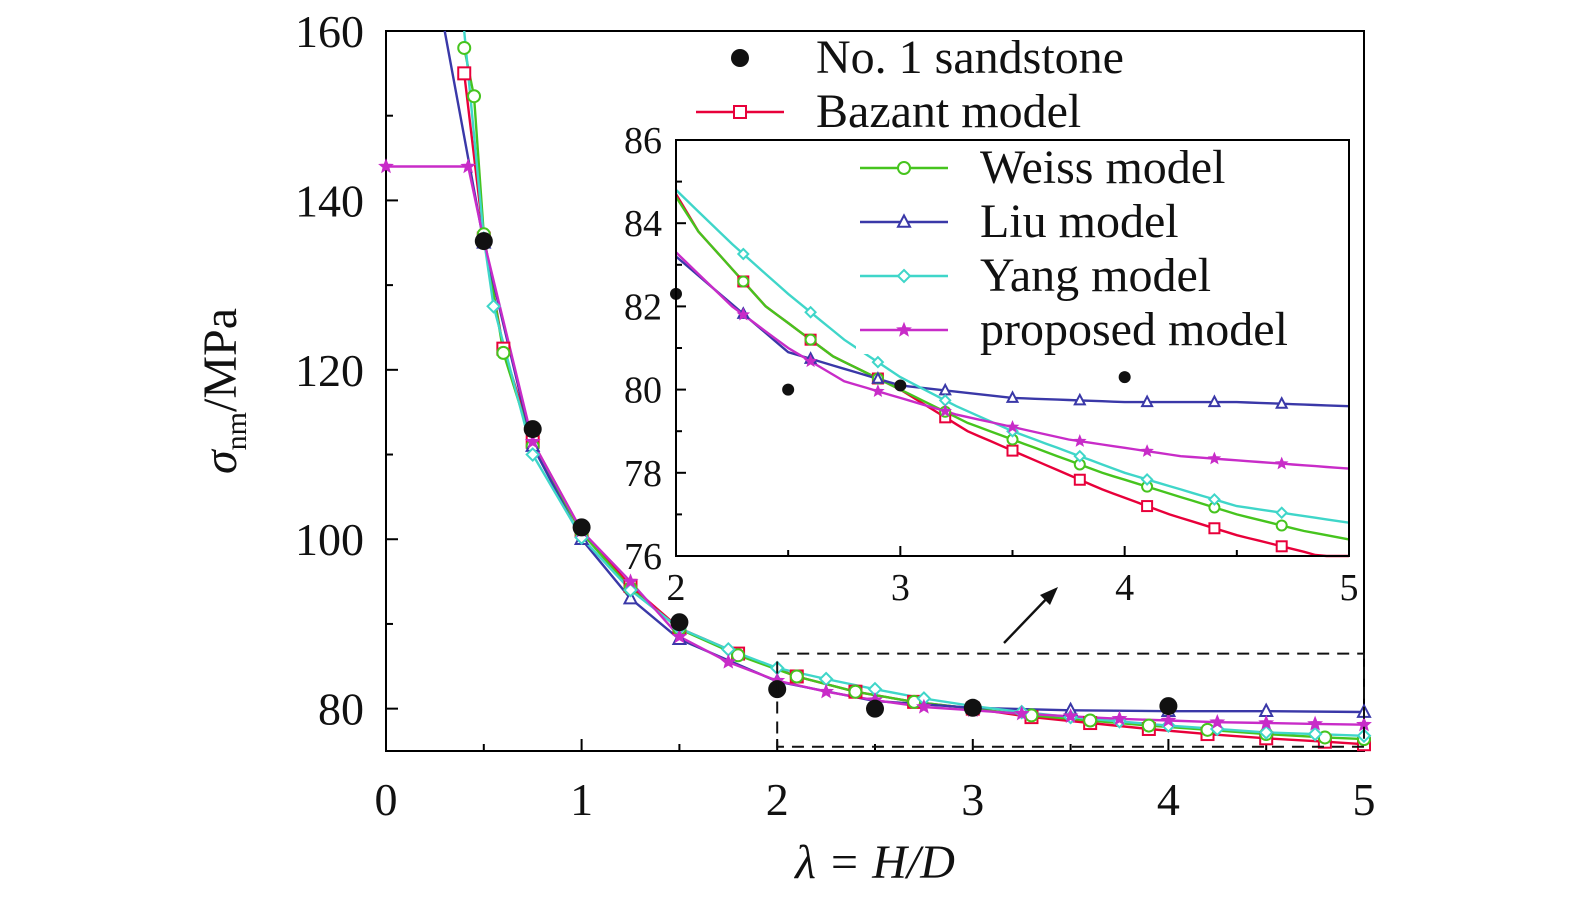 The height and width of the screenshot is (902, 1575). Describe the element at coordinates (223, 391) in the screenshot. I see `y-axis-title: σnm/MPa` at that location.